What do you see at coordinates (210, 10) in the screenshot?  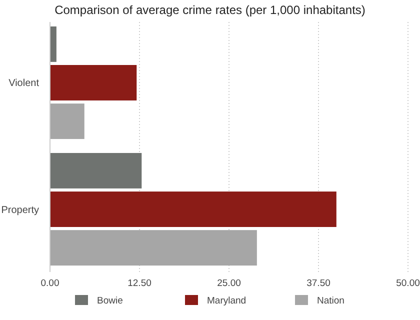 I see `chart-title: Comparison of average crime rates (per 1,000 inhabitants)` at bounding box center [210, 10].